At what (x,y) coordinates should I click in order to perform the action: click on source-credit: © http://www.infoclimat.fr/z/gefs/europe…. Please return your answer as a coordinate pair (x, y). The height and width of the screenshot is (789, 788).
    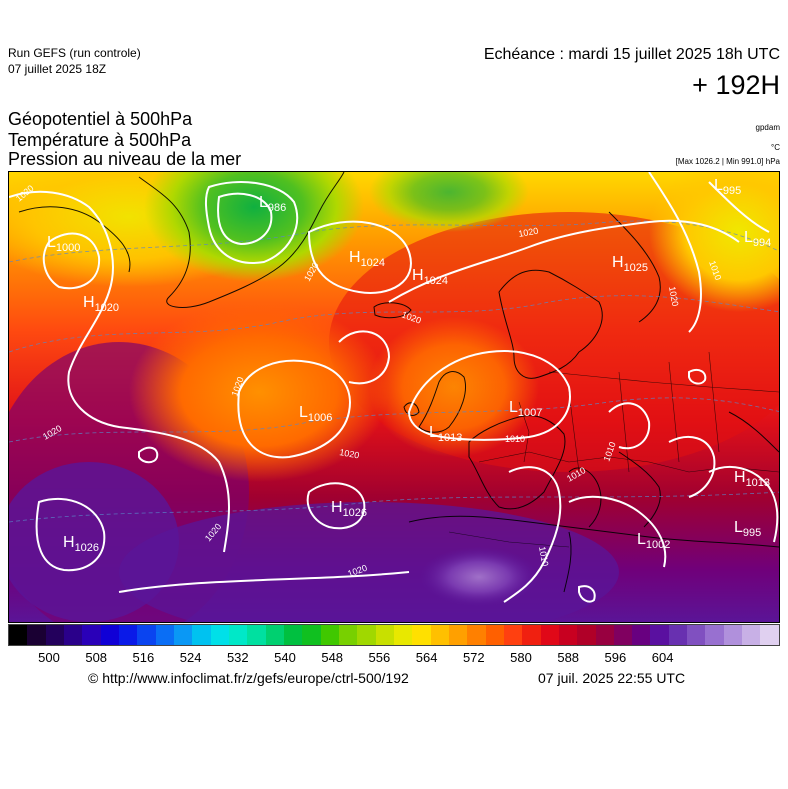
    Looking at the image, I should click on (248, 678).